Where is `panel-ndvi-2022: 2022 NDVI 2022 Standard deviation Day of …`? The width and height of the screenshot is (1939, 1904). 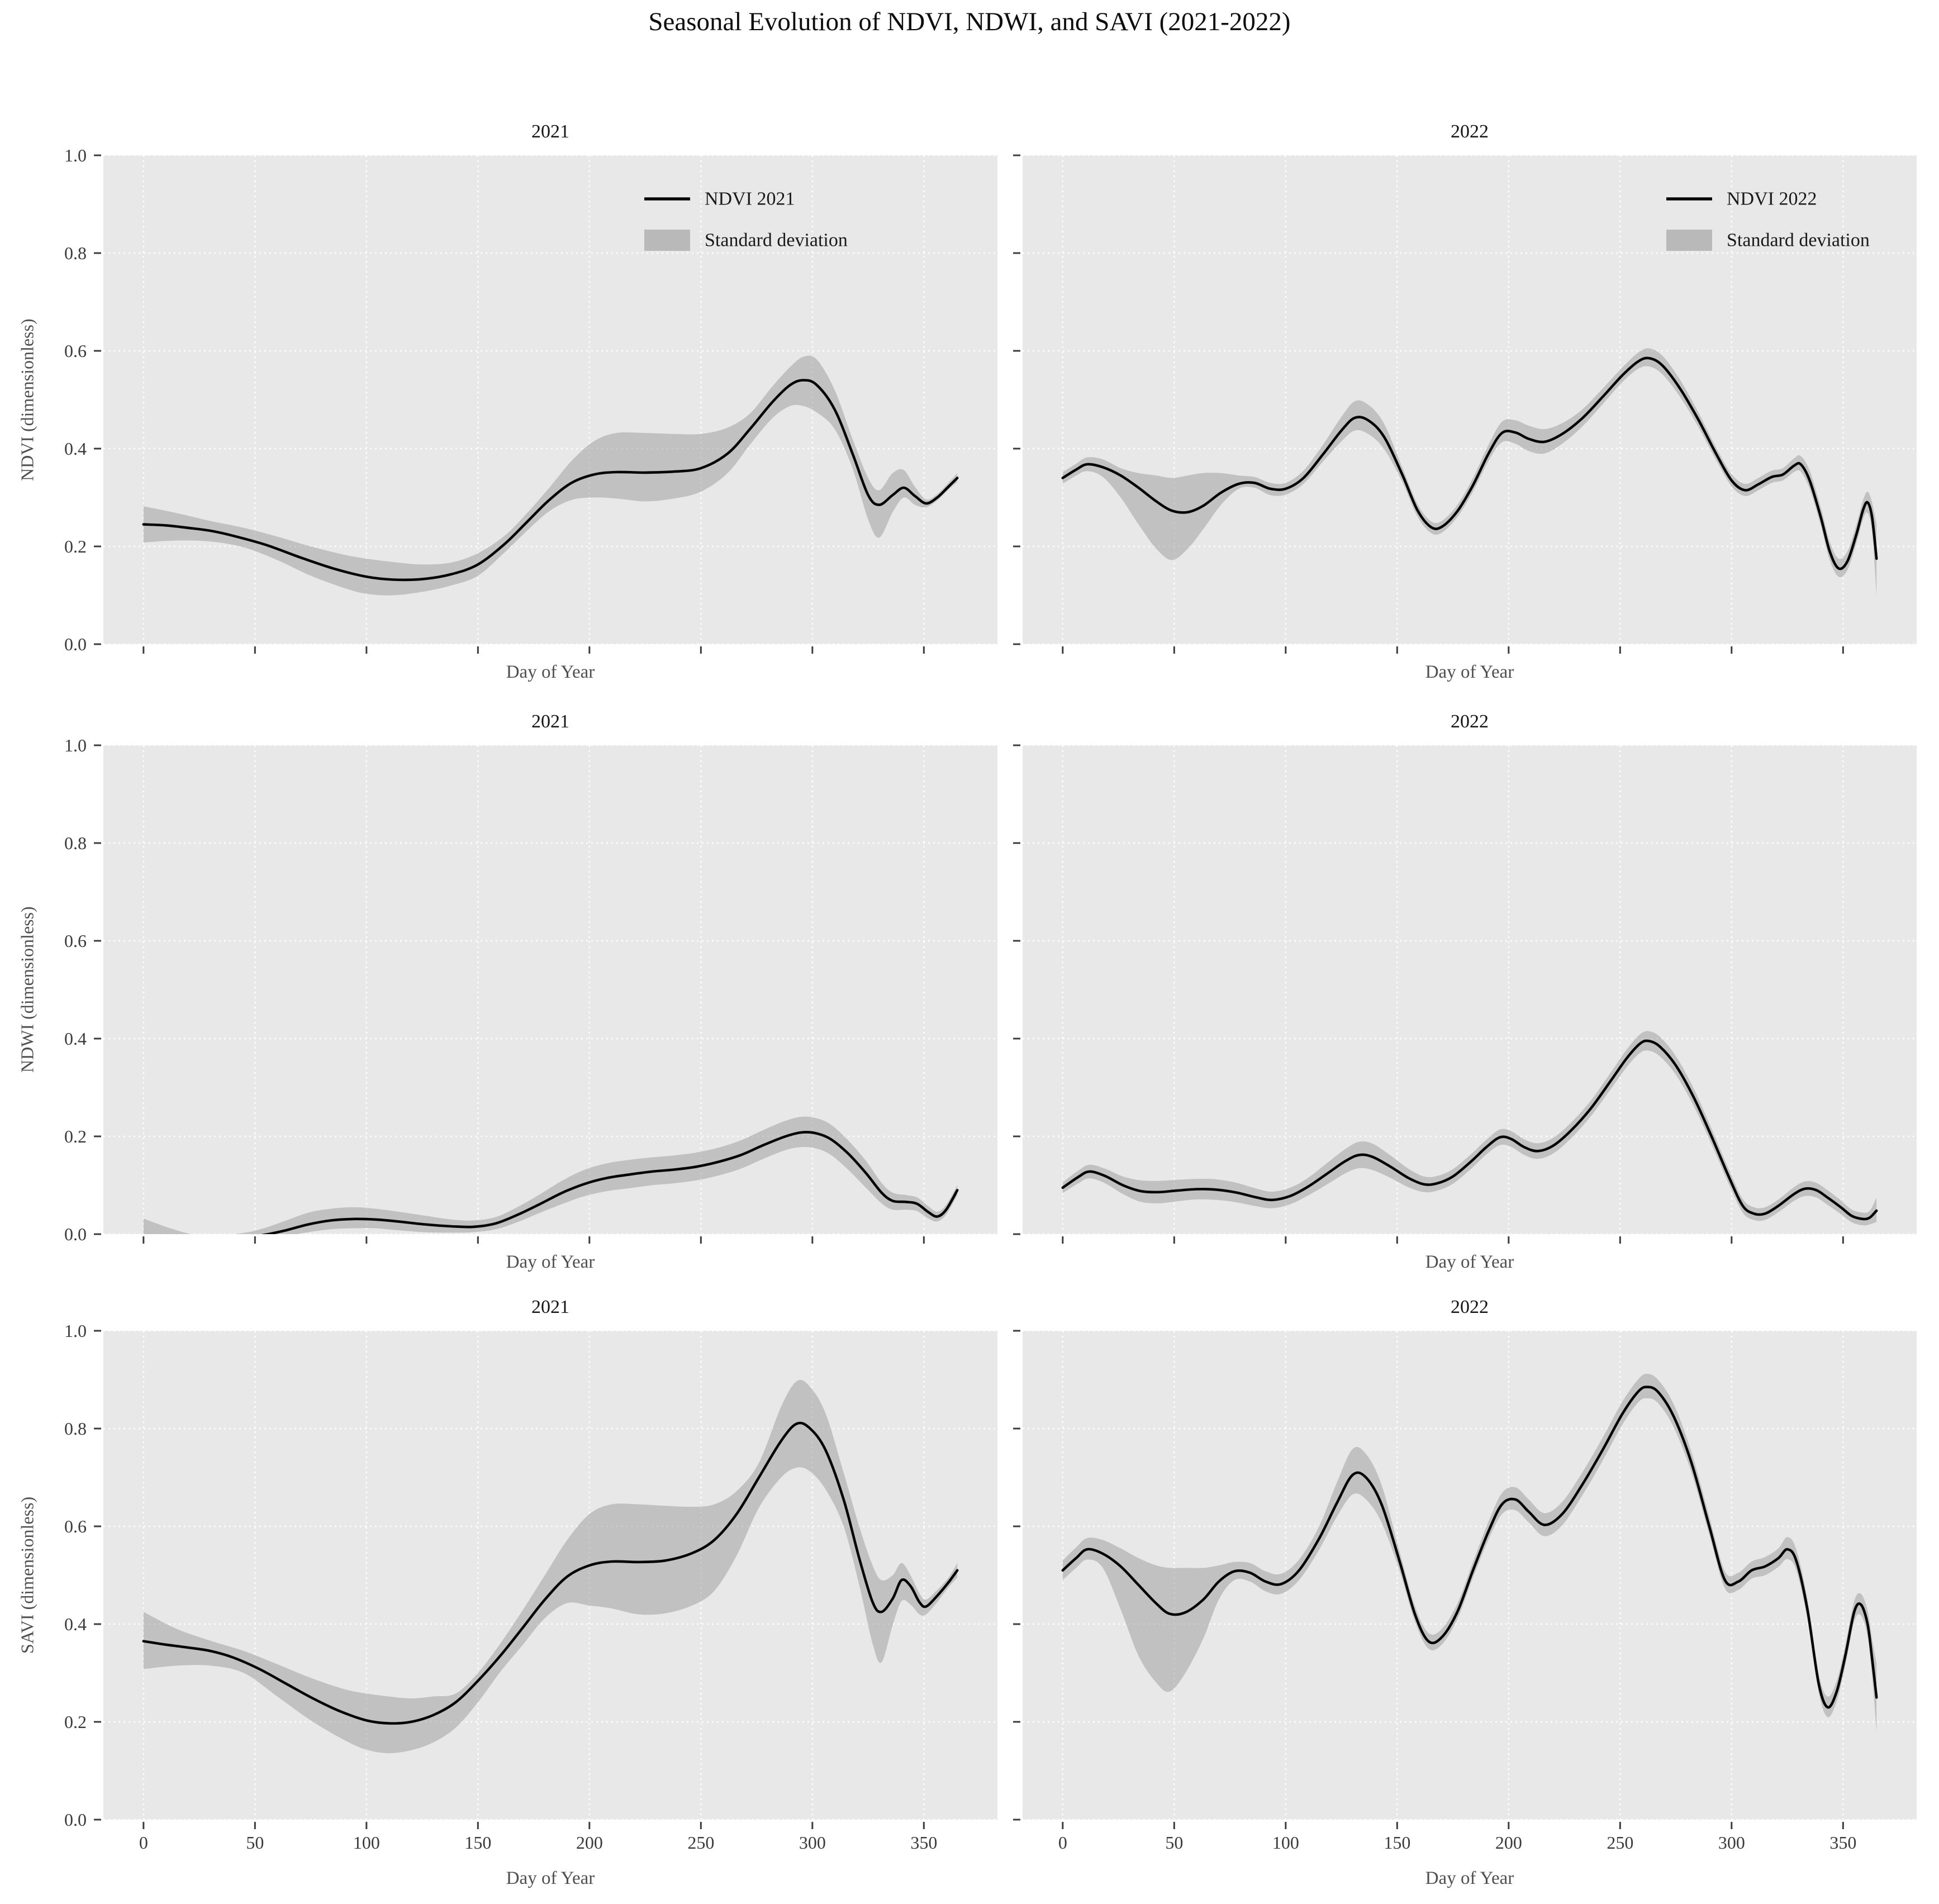
panel-ndvi-2022: 2022 NDVI 2022 Standard deviation Day of … is located at coordinates (1465, 401).